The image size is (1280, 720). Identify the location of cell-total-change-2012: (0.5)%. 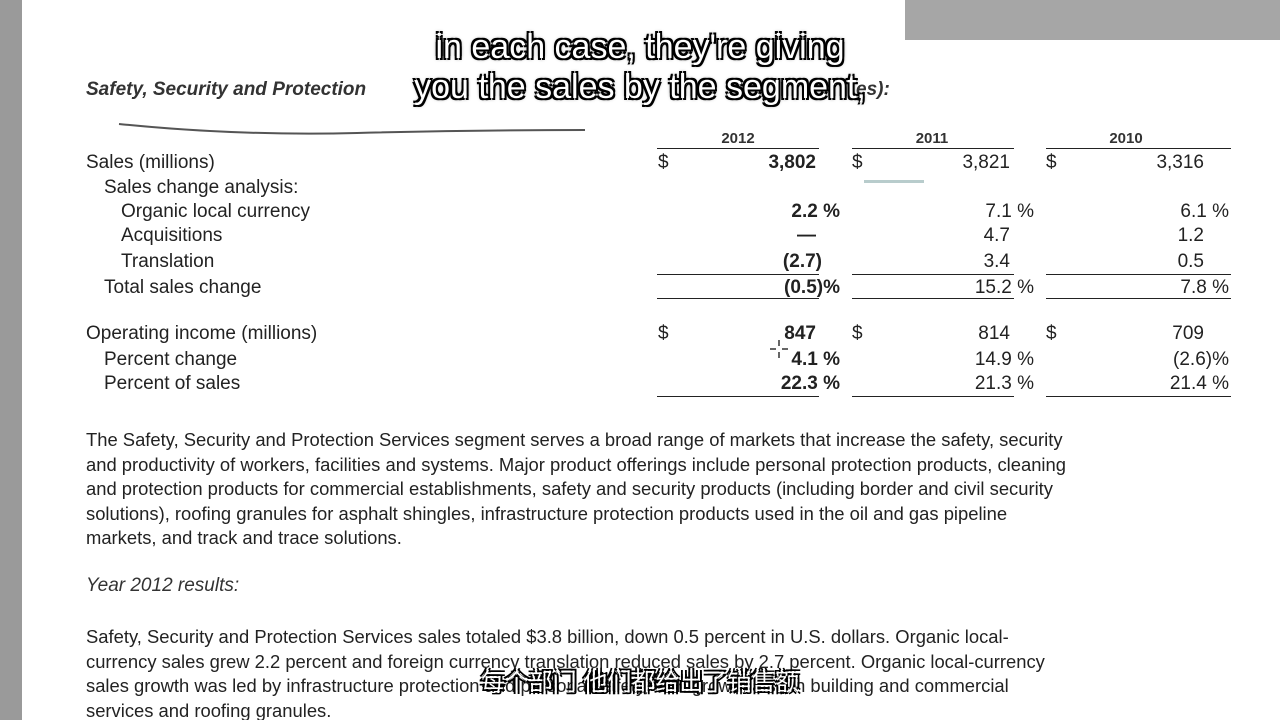
(812, 287).